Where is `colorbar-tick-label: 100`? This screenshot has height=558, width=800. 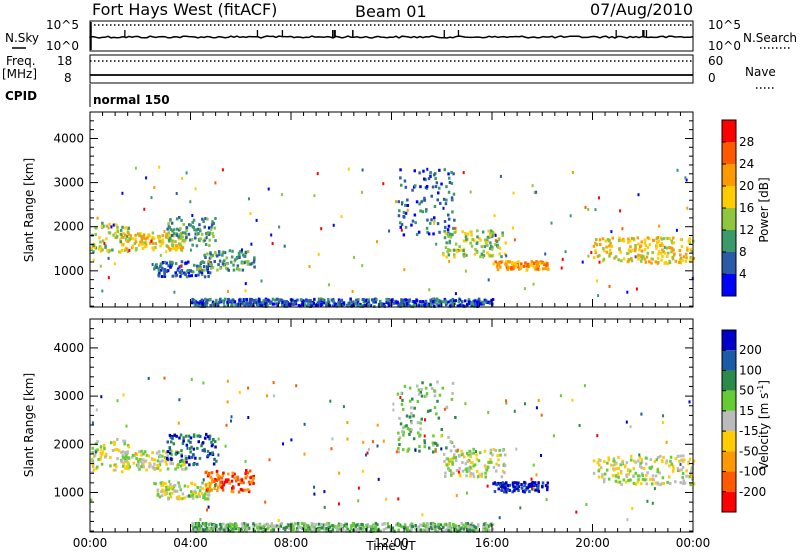
colorbar-tick-label: 100 is located at coordinates (750, 370).